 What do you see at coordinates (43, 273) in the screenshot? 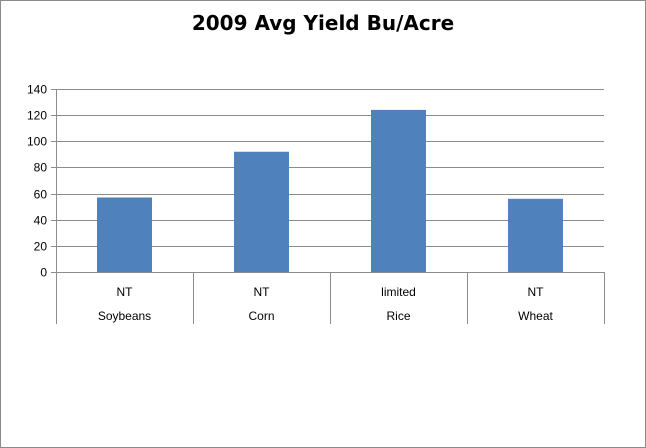
I see `y-tick-label: 0` at bounding box center [43, 273].